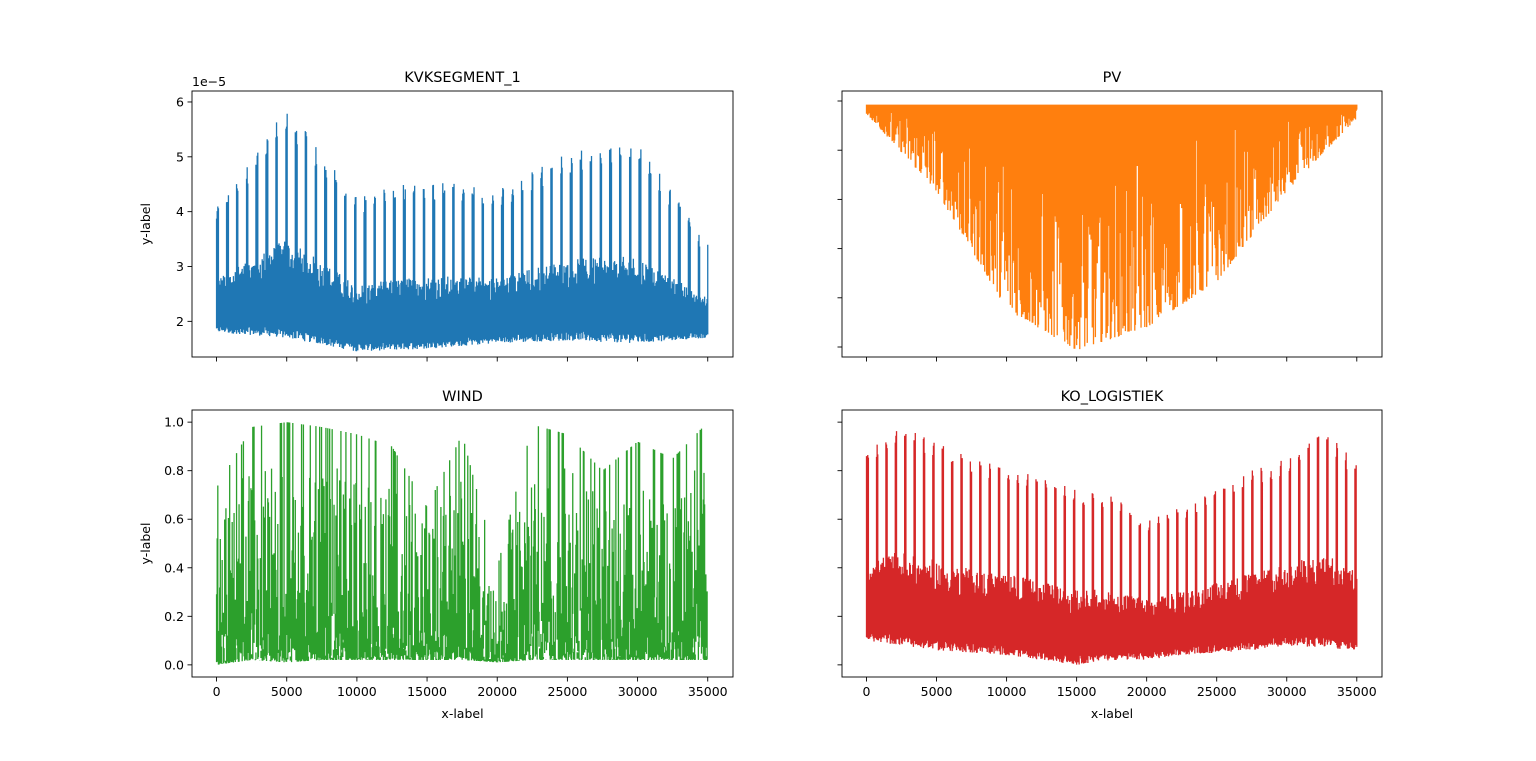 This screenshot has width=1536, height=761. Describe the element at coordinates (174, 616) in the screenshot. I see `y-tick-label: 0.2` at that location.